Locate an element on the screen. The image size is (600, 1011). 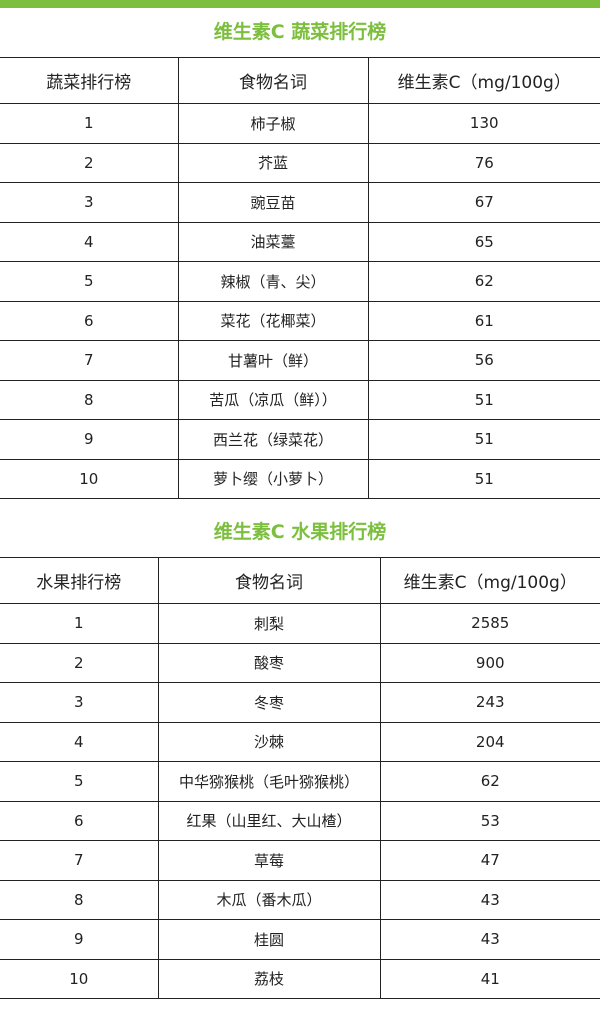
table-row: 6 菜花（花椰菜） 61 is located at coordinates (300, 320).